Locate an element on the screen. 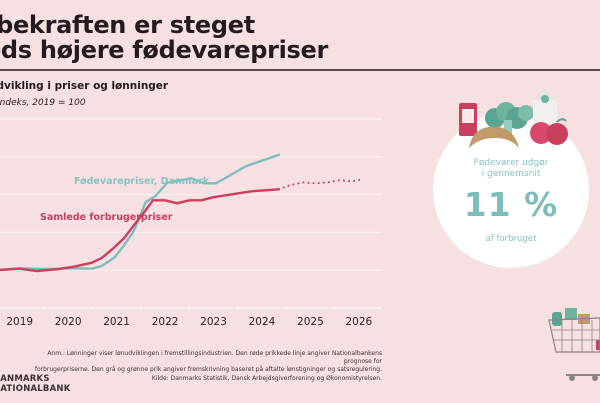 The image size is (600, 403). info-text-top-line-1: Fødevarer udgør is located at coordinates (511, 163).